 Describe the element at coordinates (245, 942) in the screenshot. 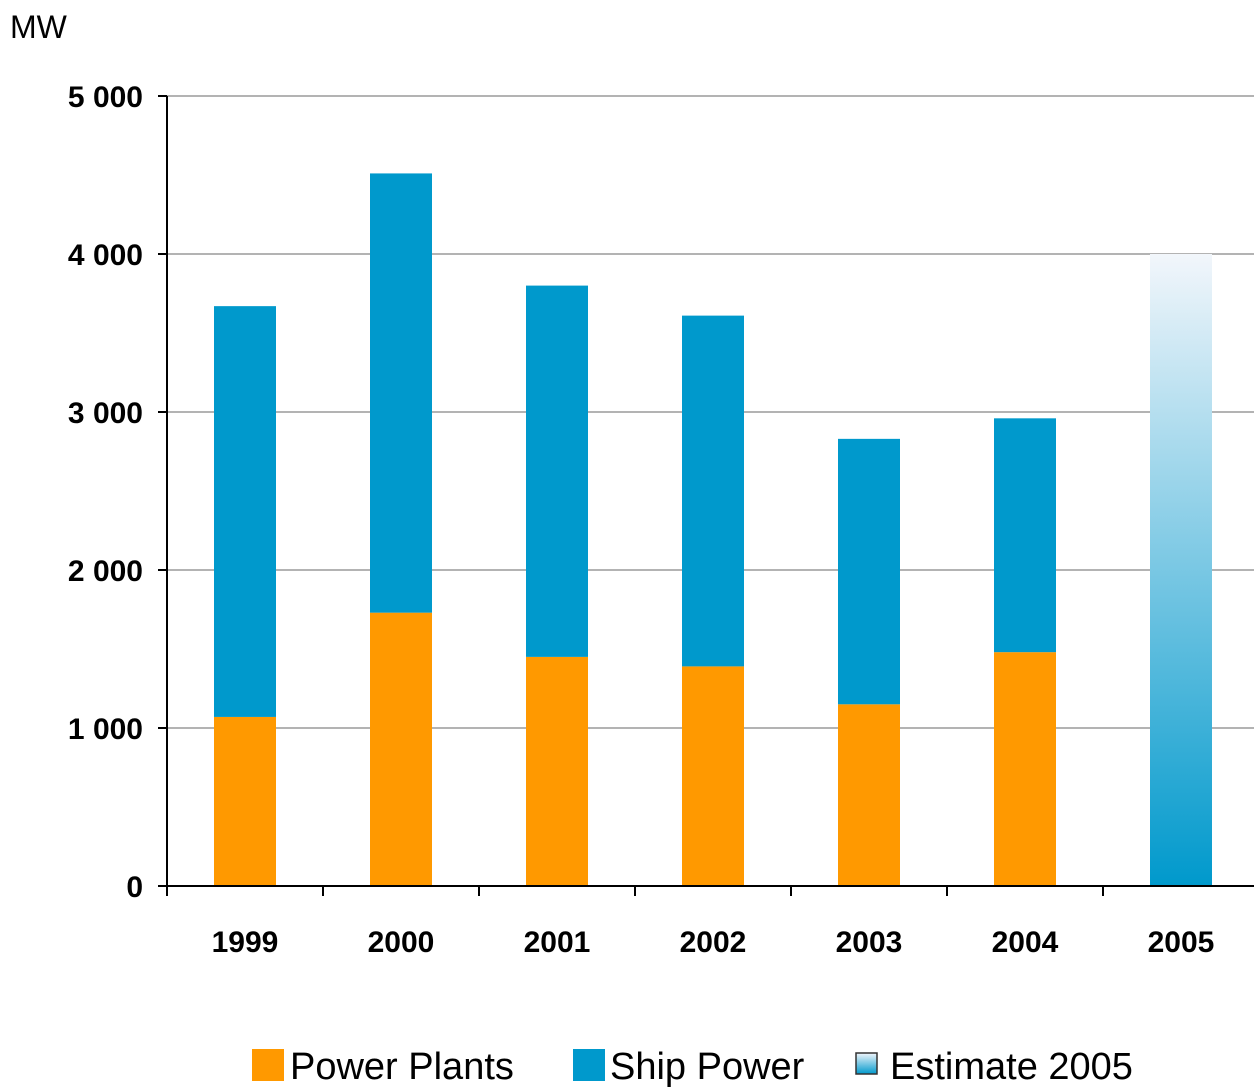

I see `x-tick-label: 1999` at that location.